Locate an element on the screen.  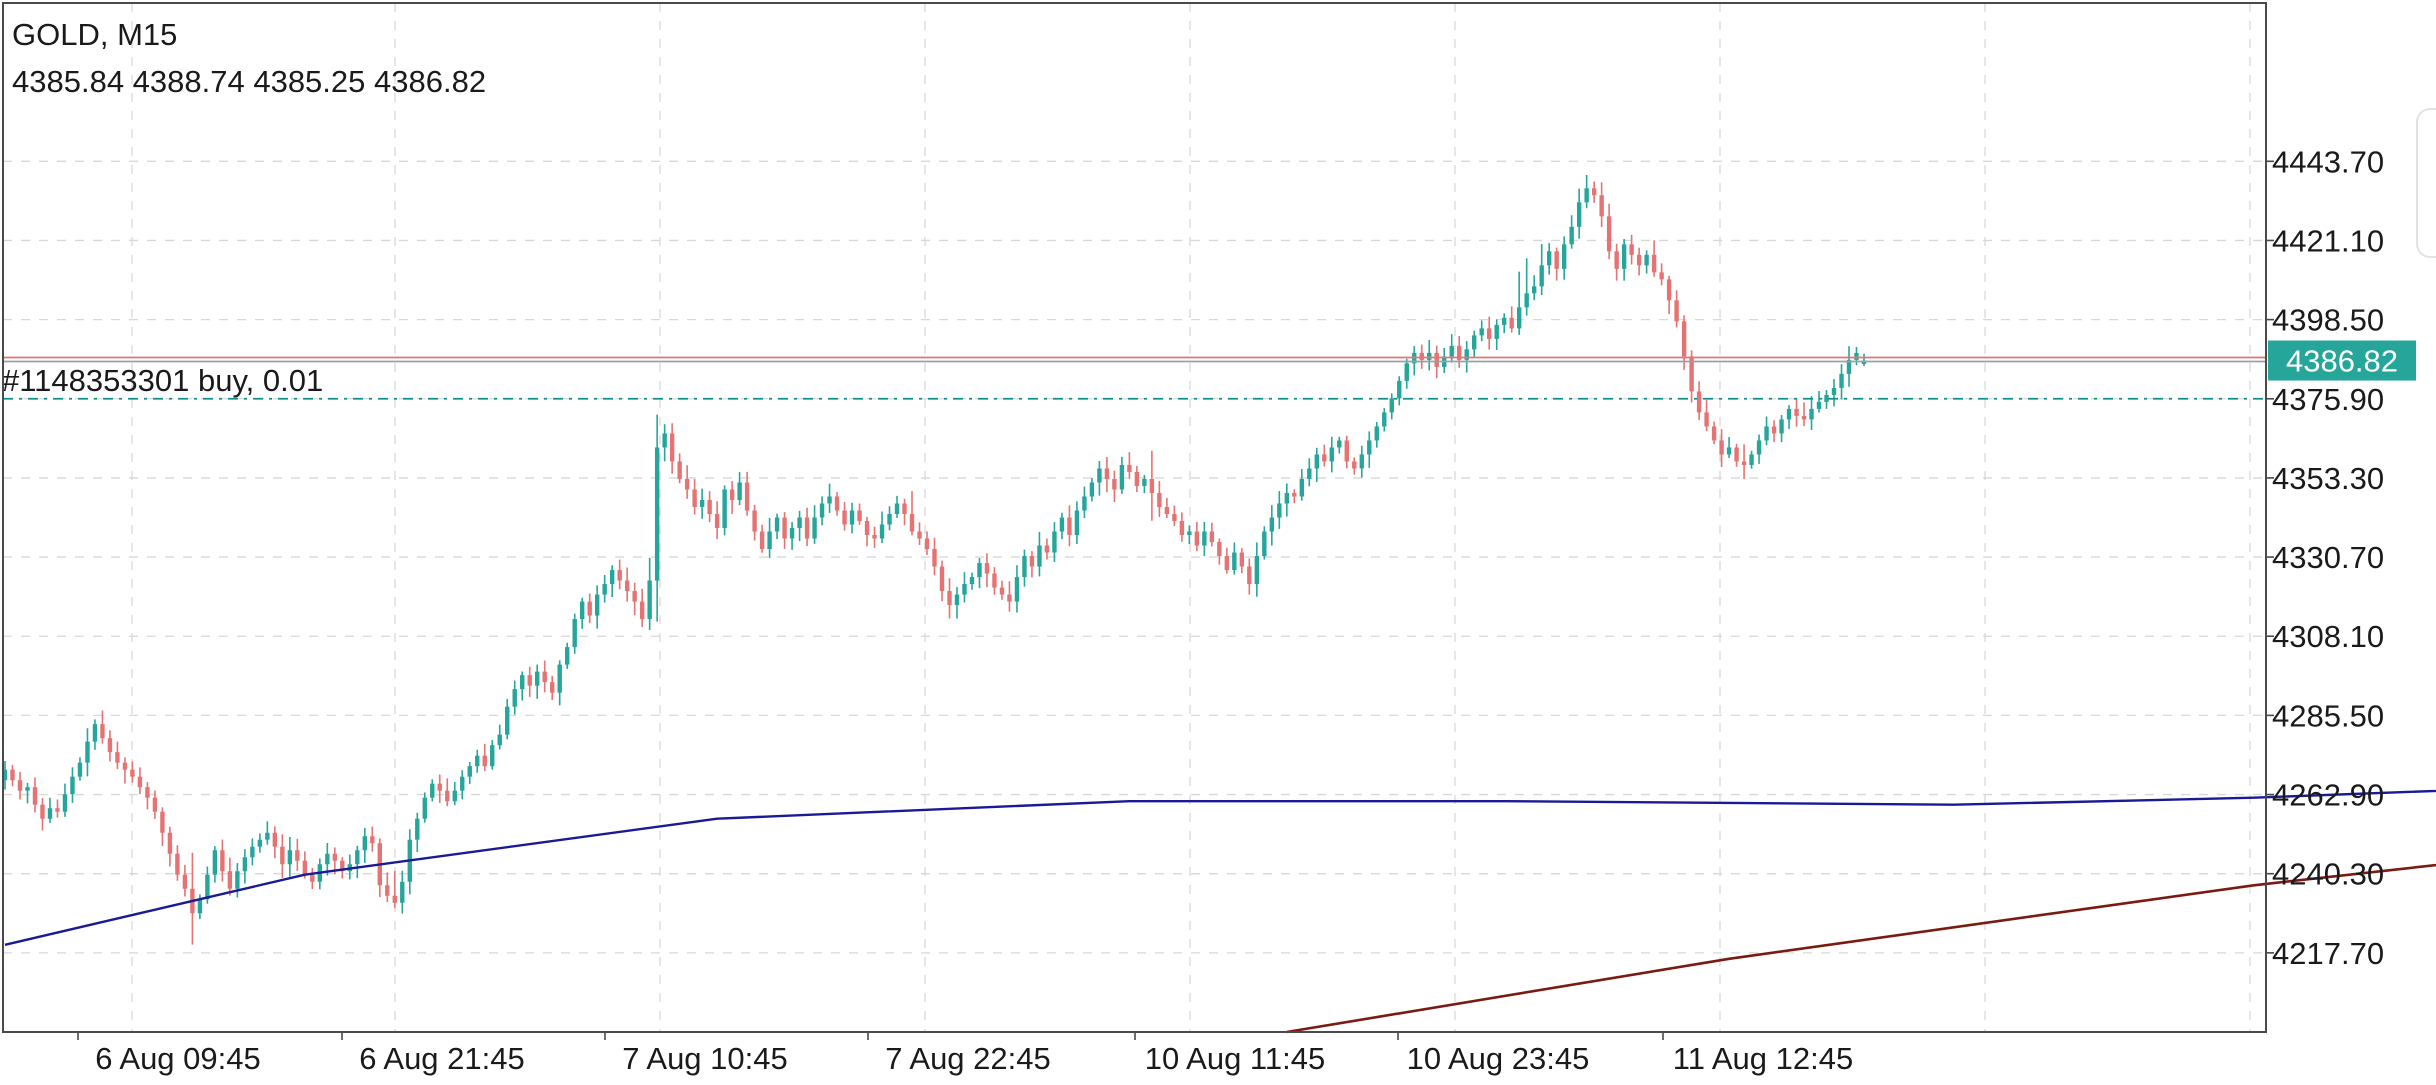
side-panel-handle is located at coordinates (2426, 183).